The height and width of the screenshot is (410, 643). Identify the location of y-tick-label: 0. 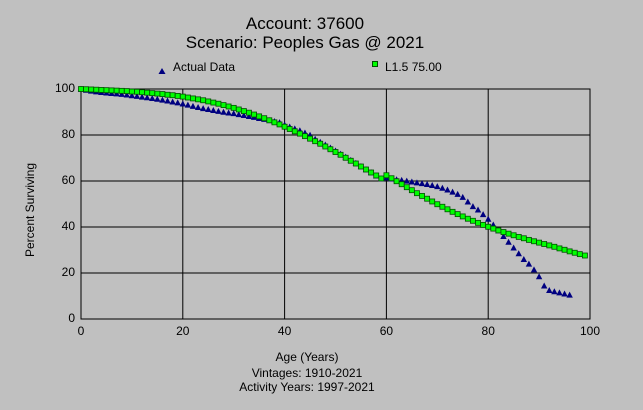
(71, 318).